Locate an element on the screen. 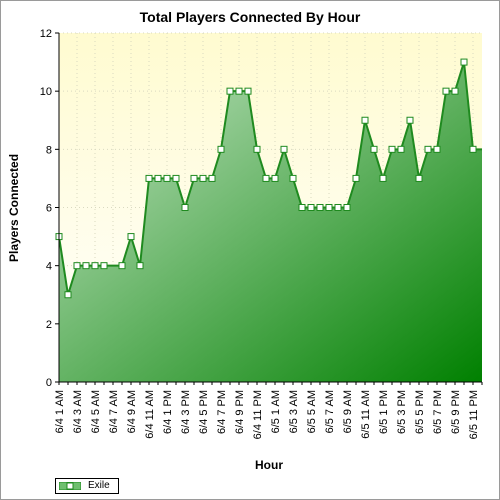 The image size is (500, 500). x-tick-label: 6/5 3 AM is located at coordinates (294, 411).